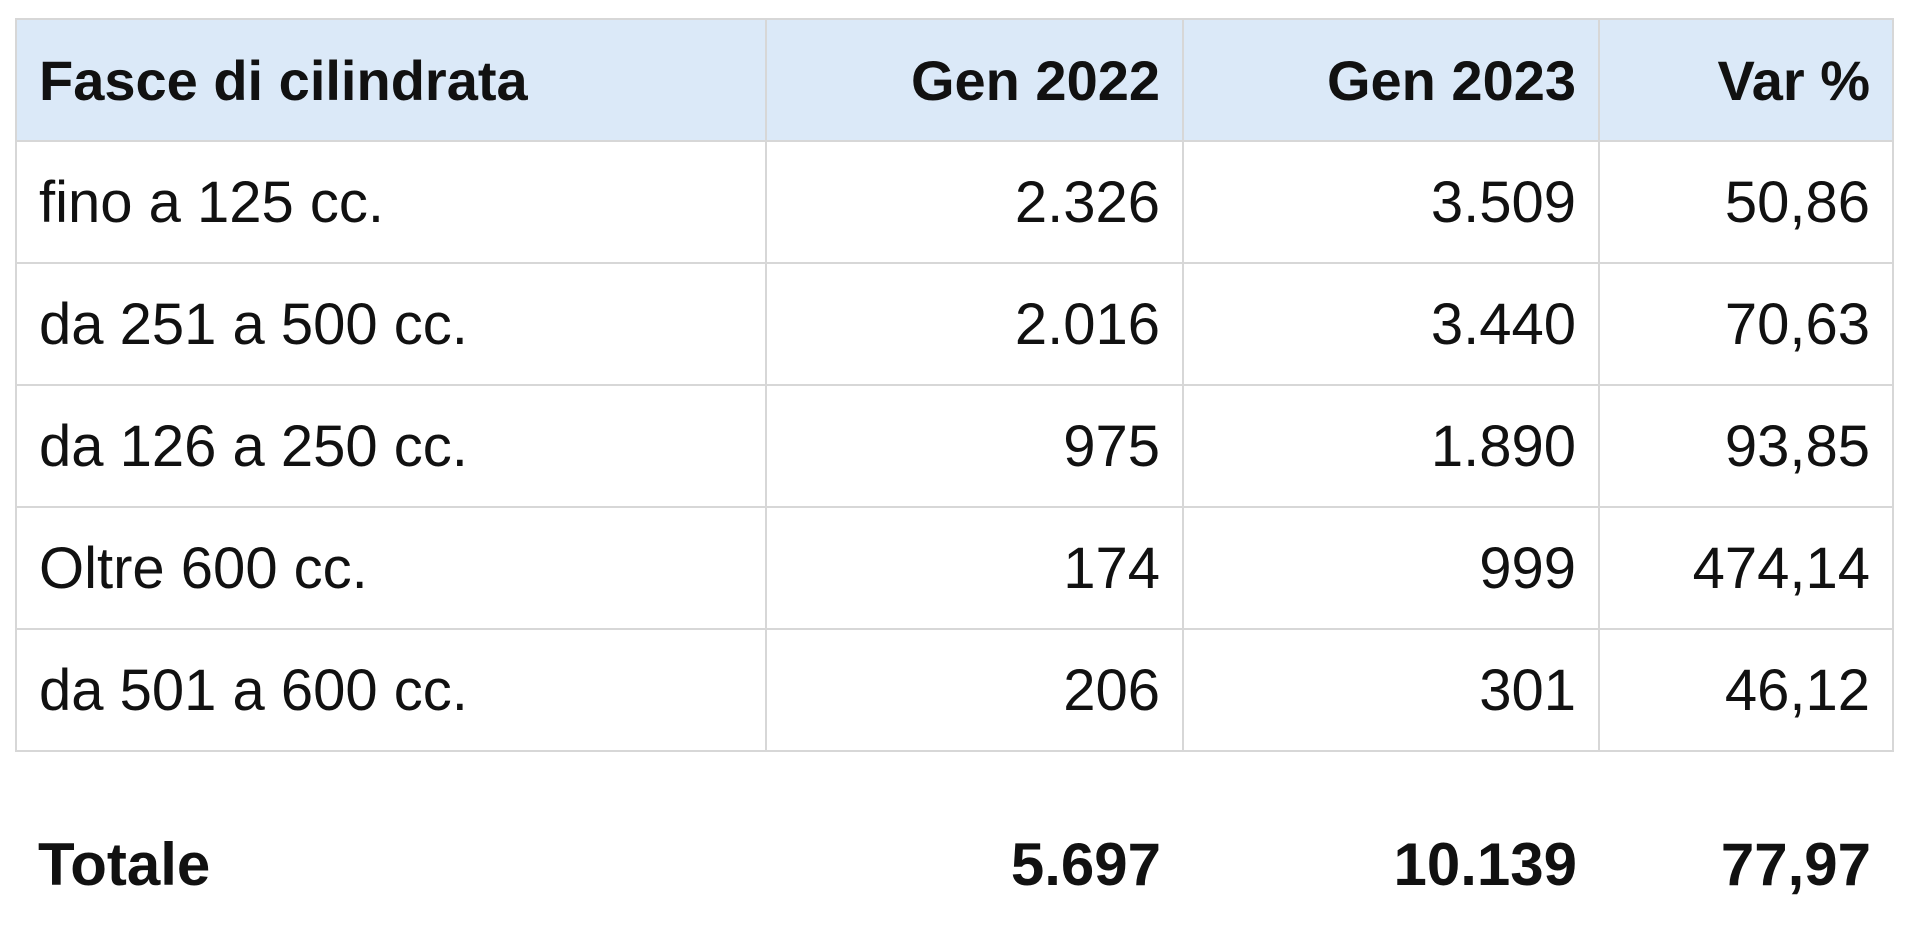 This screenshot has height=925, width=1920. I want to click on cell: 46,12, so click(1746, 690).